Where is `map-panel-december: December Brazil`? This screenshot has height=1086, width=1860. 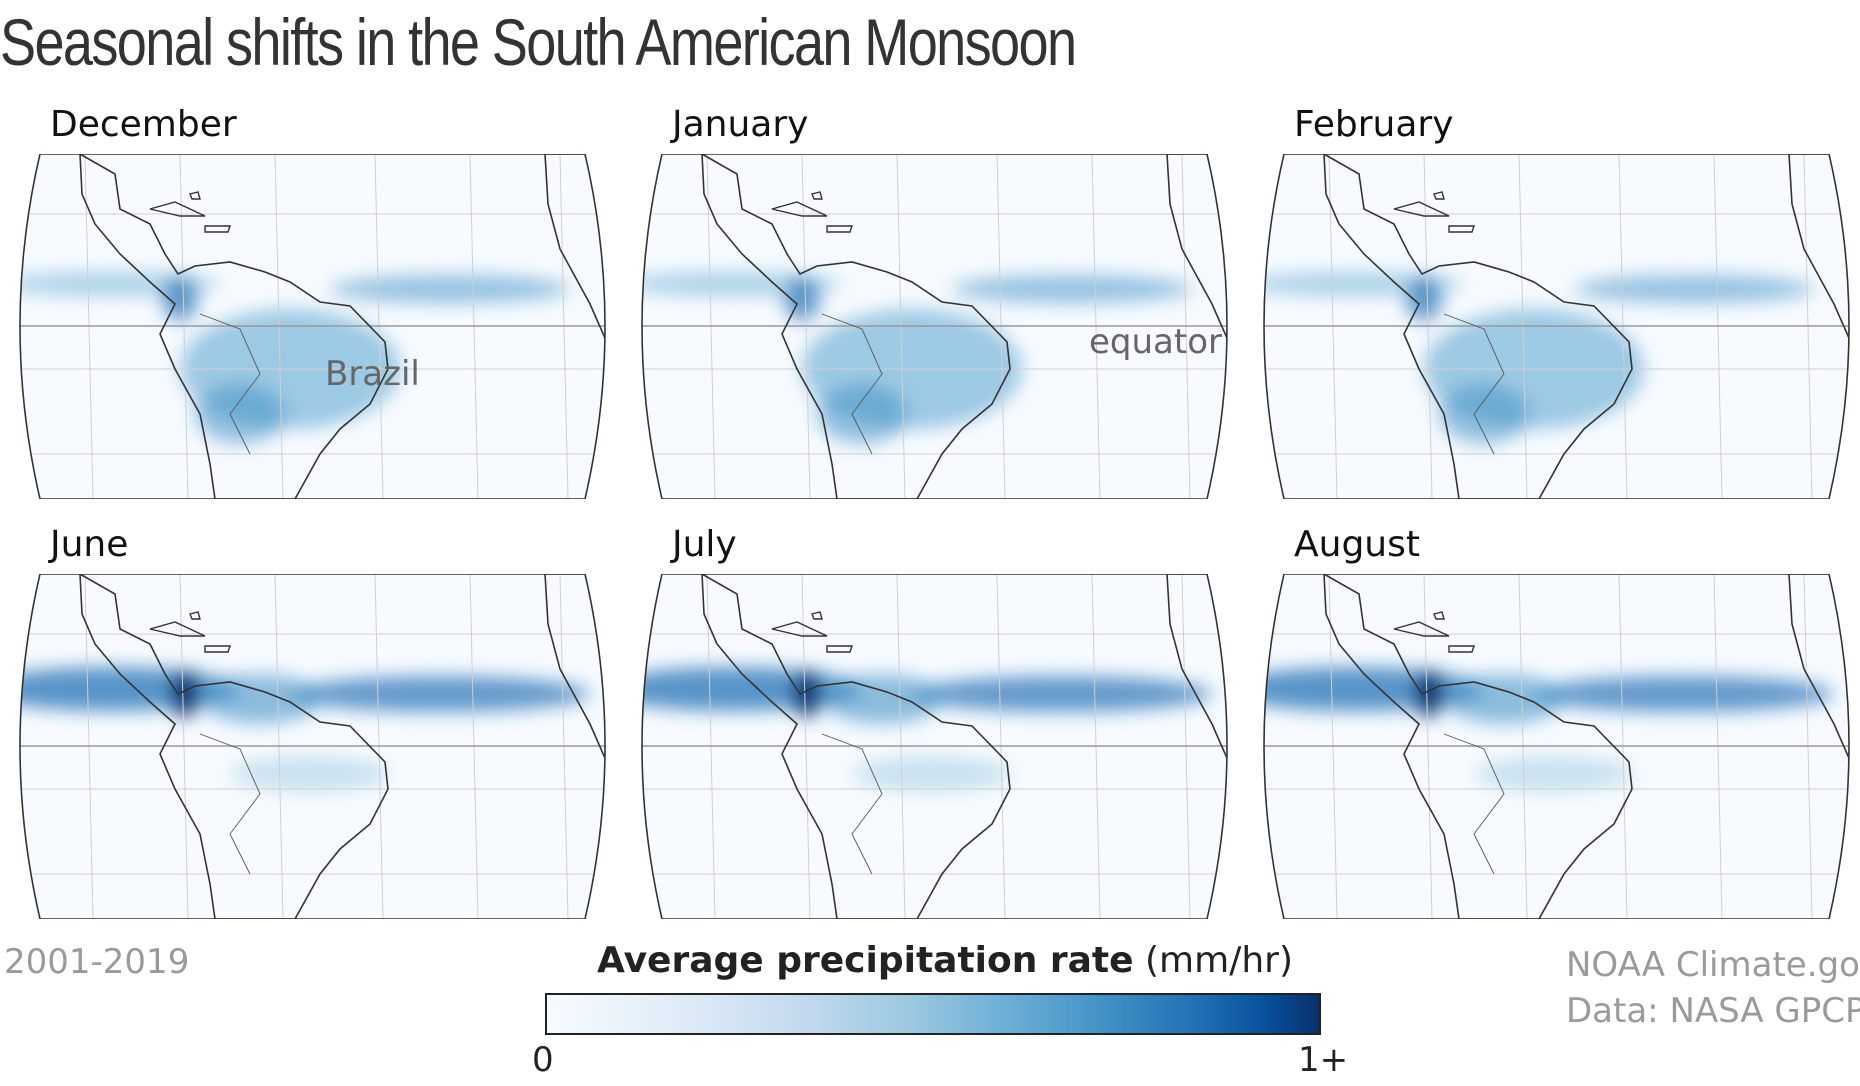
map-panel-december: December Brazil is located at coordinates (312, 301).